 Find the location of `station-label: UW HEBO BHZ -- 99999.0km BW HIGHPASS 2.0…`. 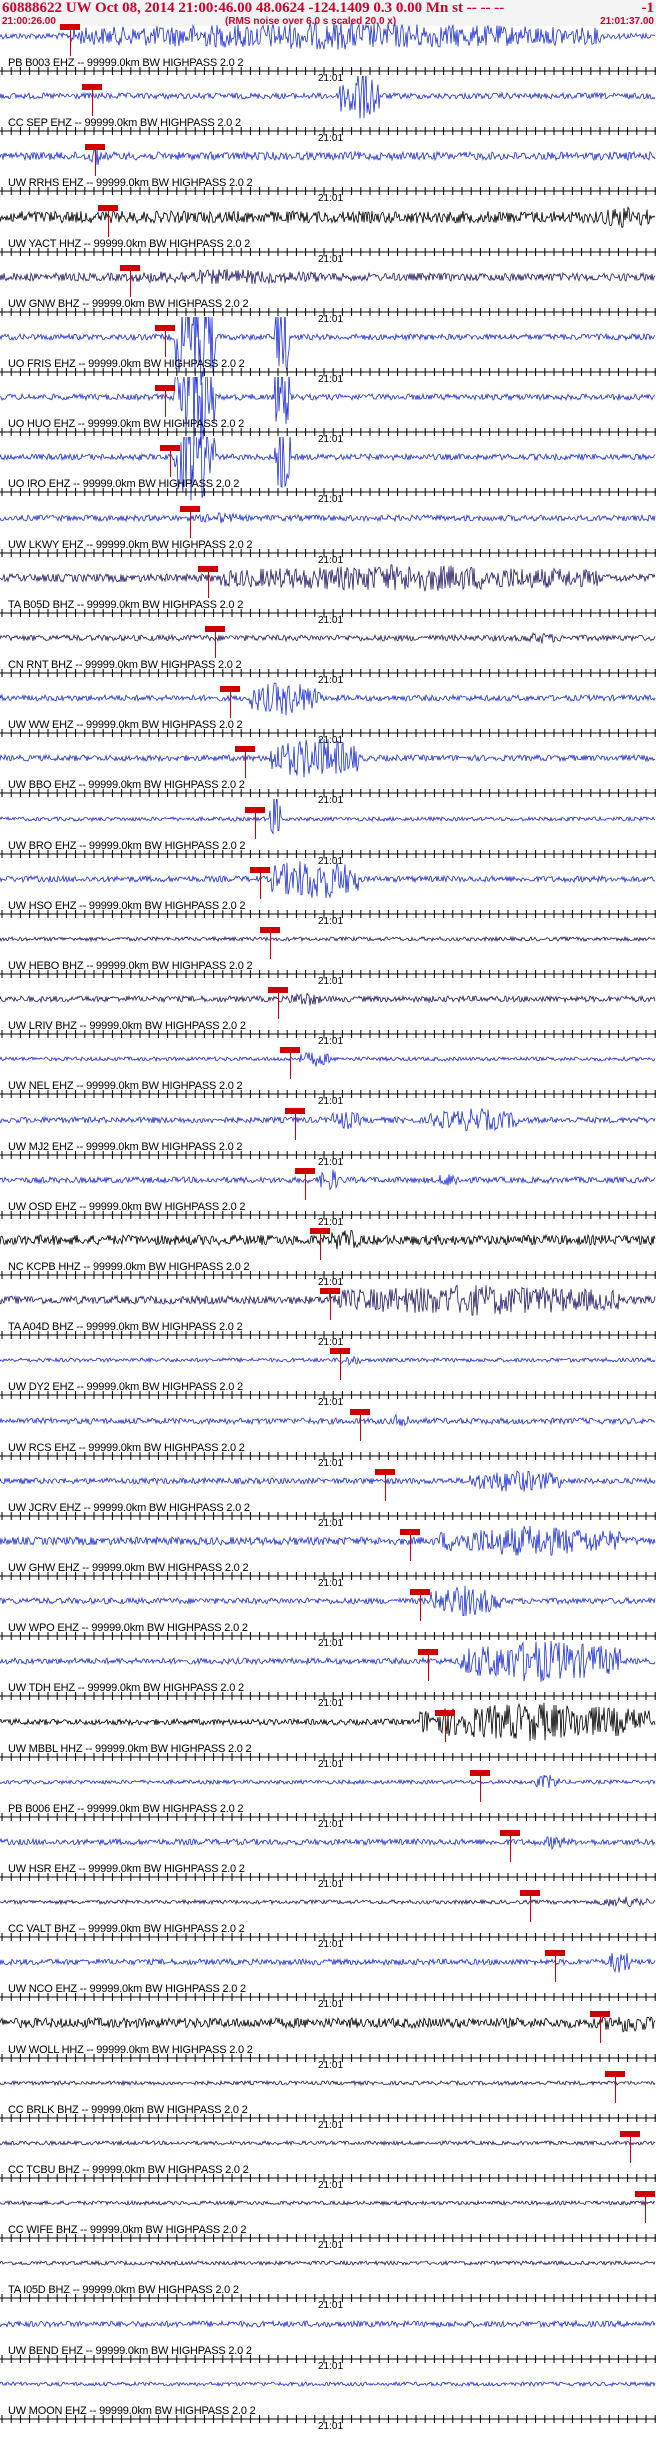

station-label: UW HEBO BHZ -- 99999.0km BW HIGHPASS 2.0… is located at coordinates (130, 966).